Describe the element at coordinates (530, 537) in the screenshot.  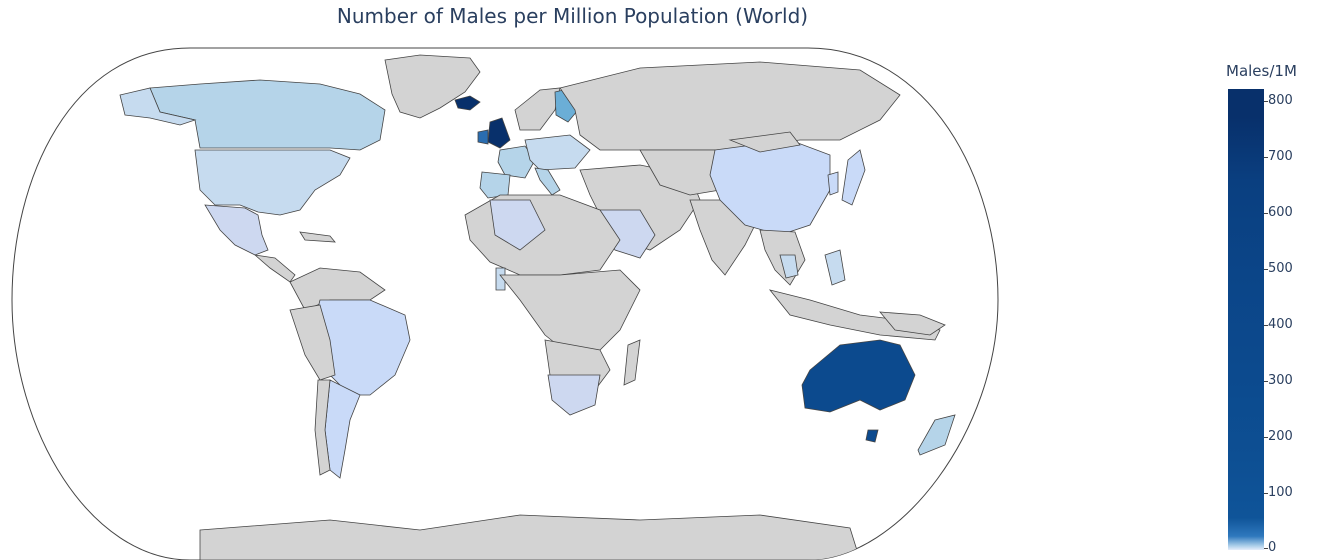
I see `region-antarctica` at that location.